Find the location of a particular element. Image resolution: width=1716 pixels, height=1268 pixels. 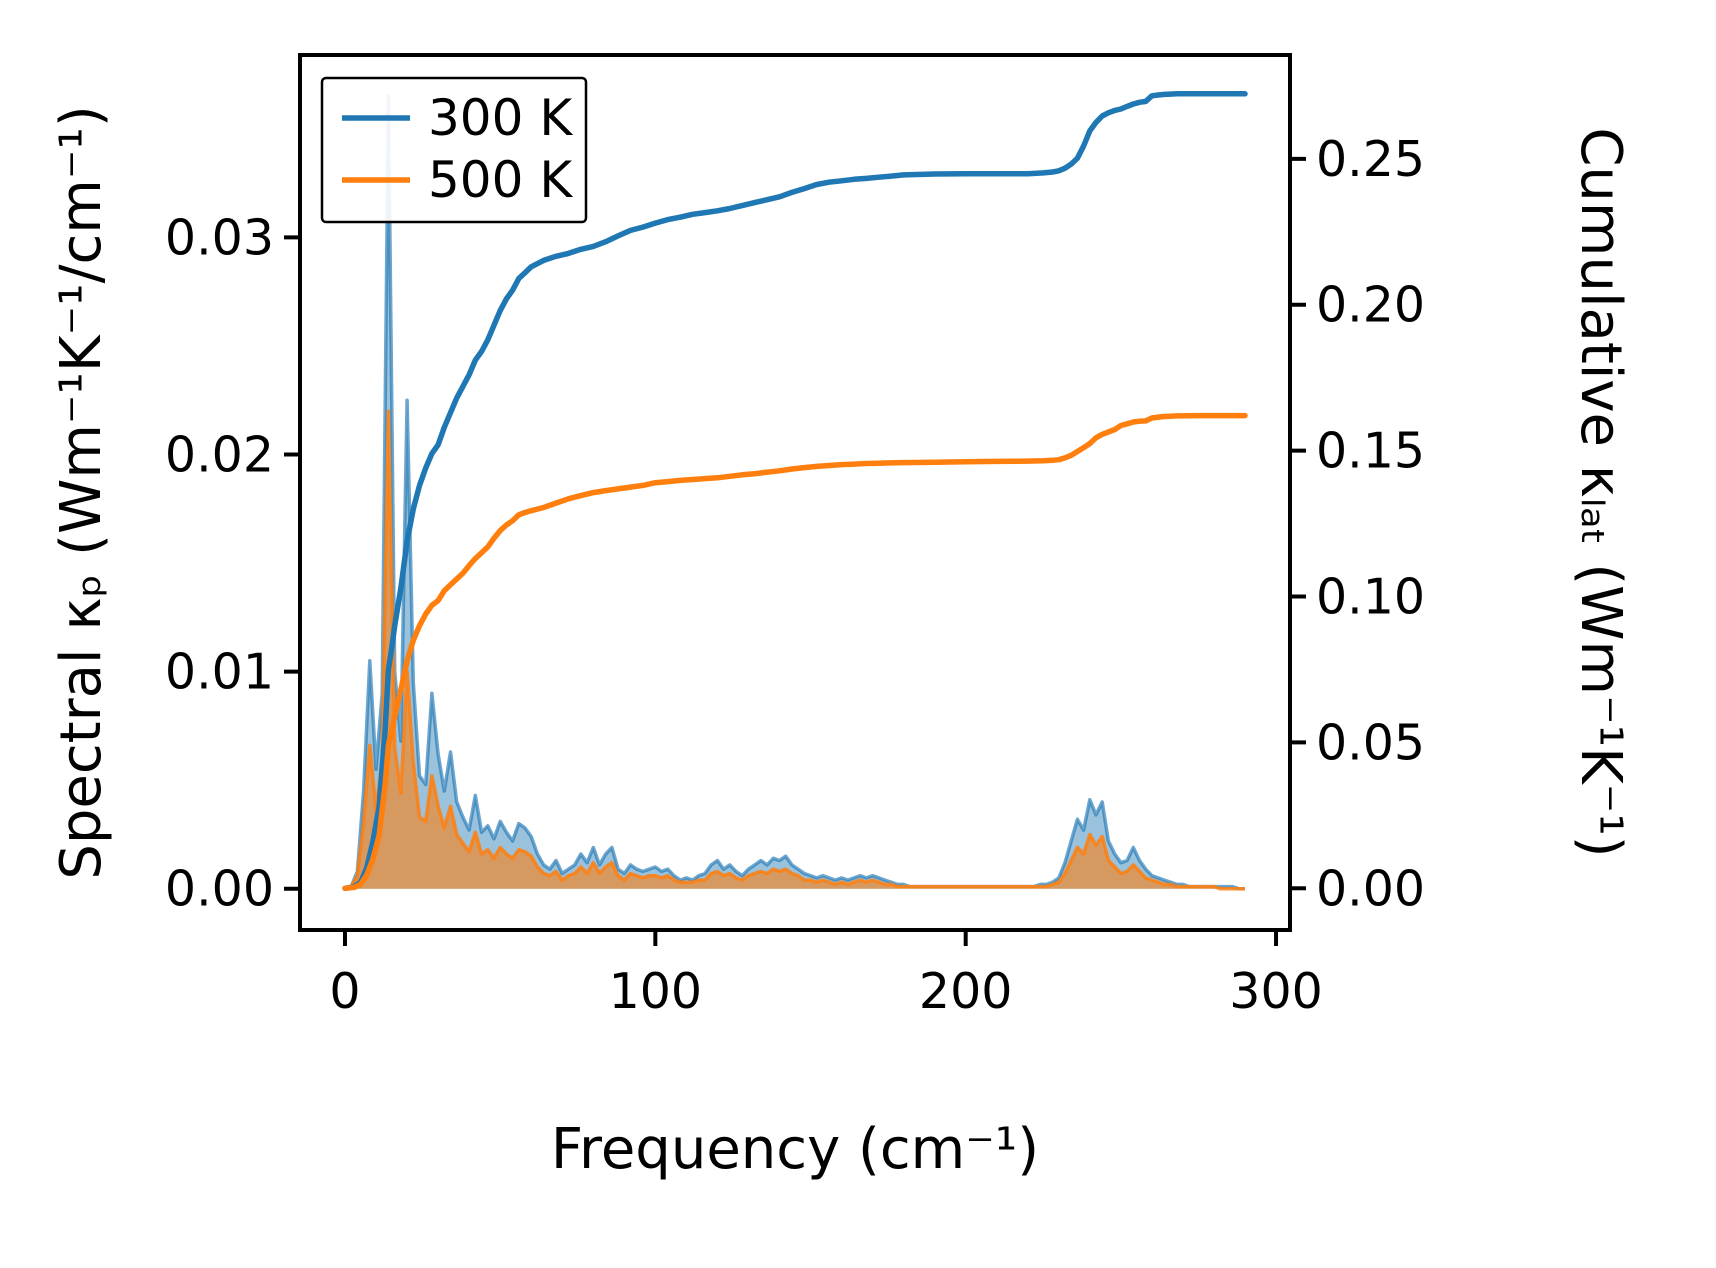

right-y-axis-label: Cumulative κₗₐₜ (Wm⁻¹K⁻¹) is located at coordinates (1600, 492).